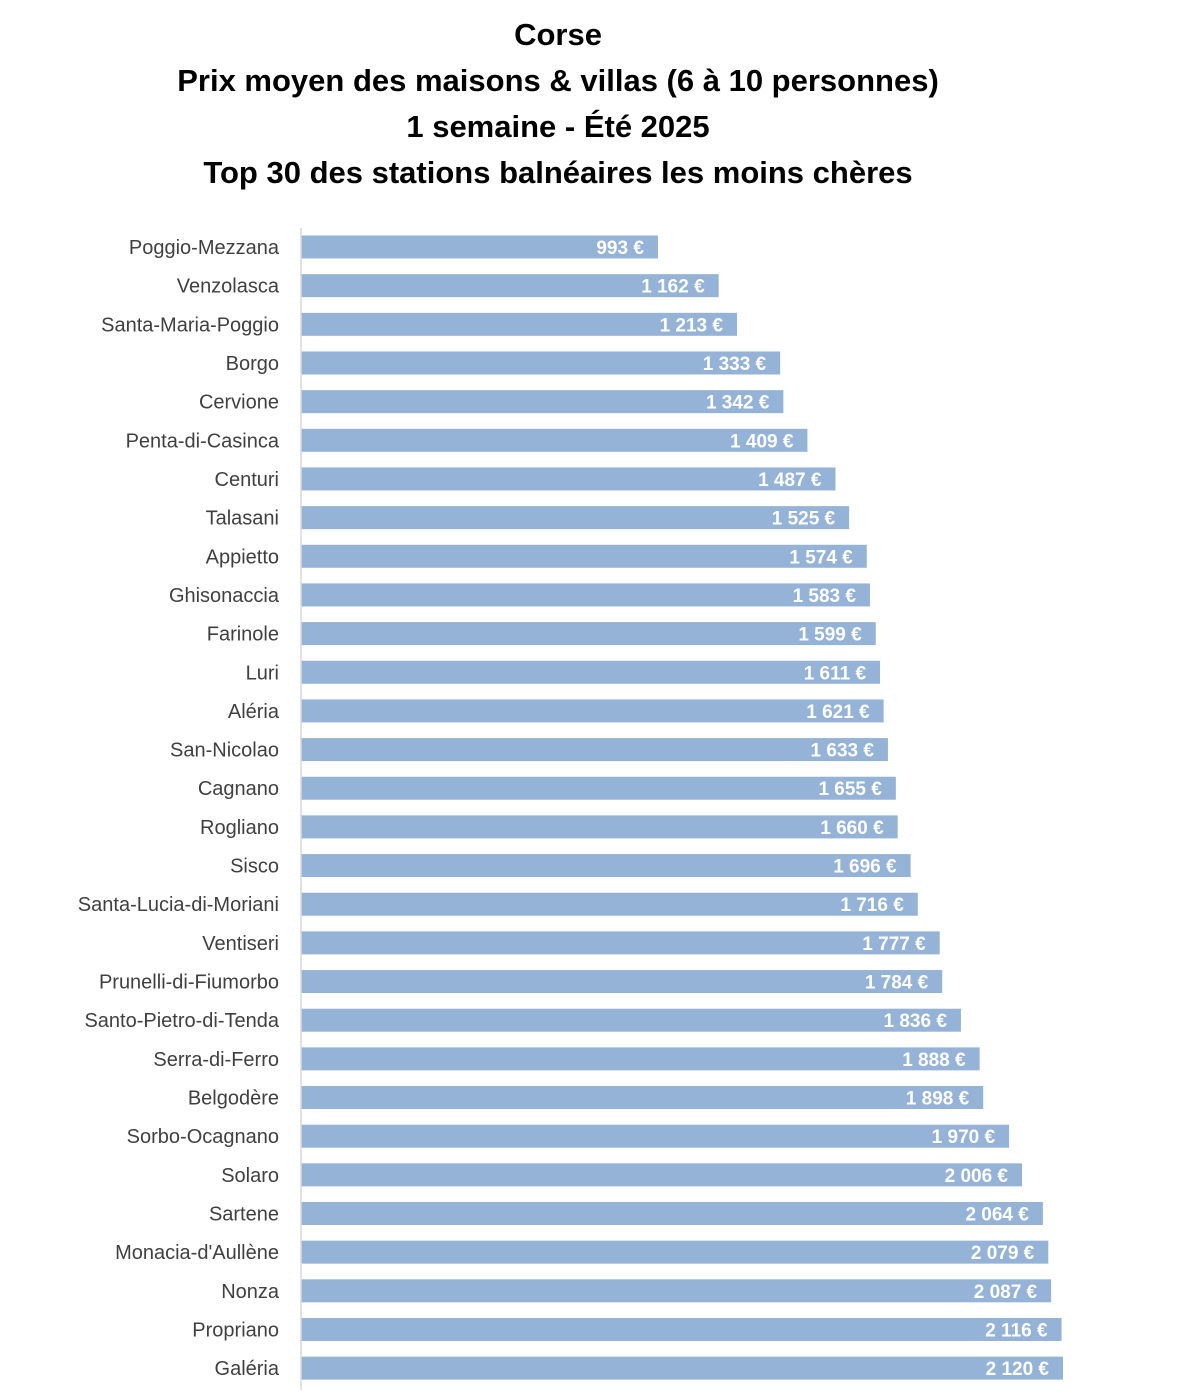  What do you see at coordinates (762, 441) in the screenshot?
I see `value-label-5: 1 409 €` at bounding box center [762, 441].